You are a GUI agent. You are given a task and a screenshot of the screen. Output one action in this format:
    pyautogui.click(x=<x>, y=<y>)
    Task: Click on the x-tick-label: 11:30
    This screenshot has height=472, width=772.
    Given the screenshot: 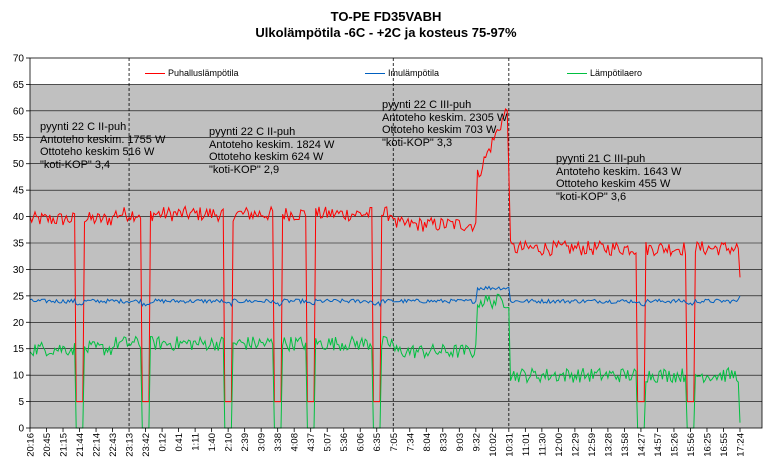 What is the action you would take?
    pyautogui.click(x=542, y=444)
    